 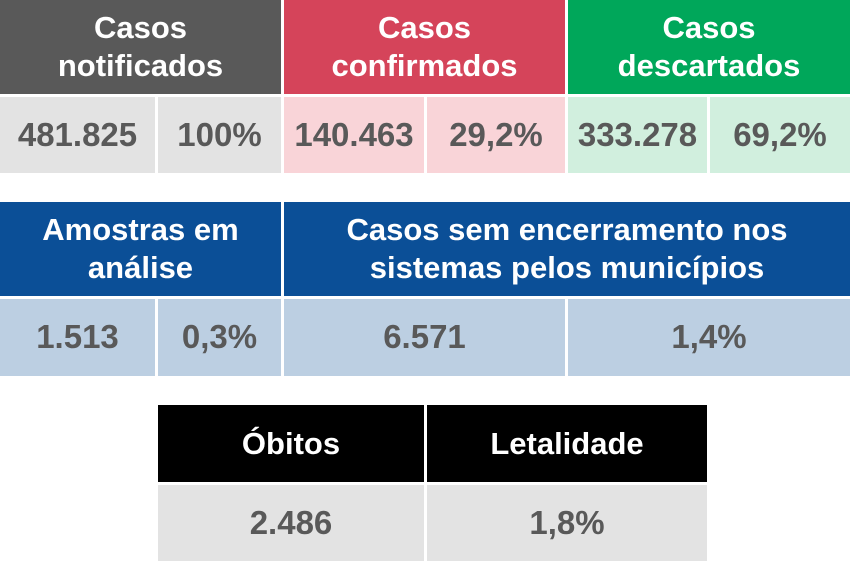 I want to click on header-letalidade: Letalidade, so click(x=567, y=443).